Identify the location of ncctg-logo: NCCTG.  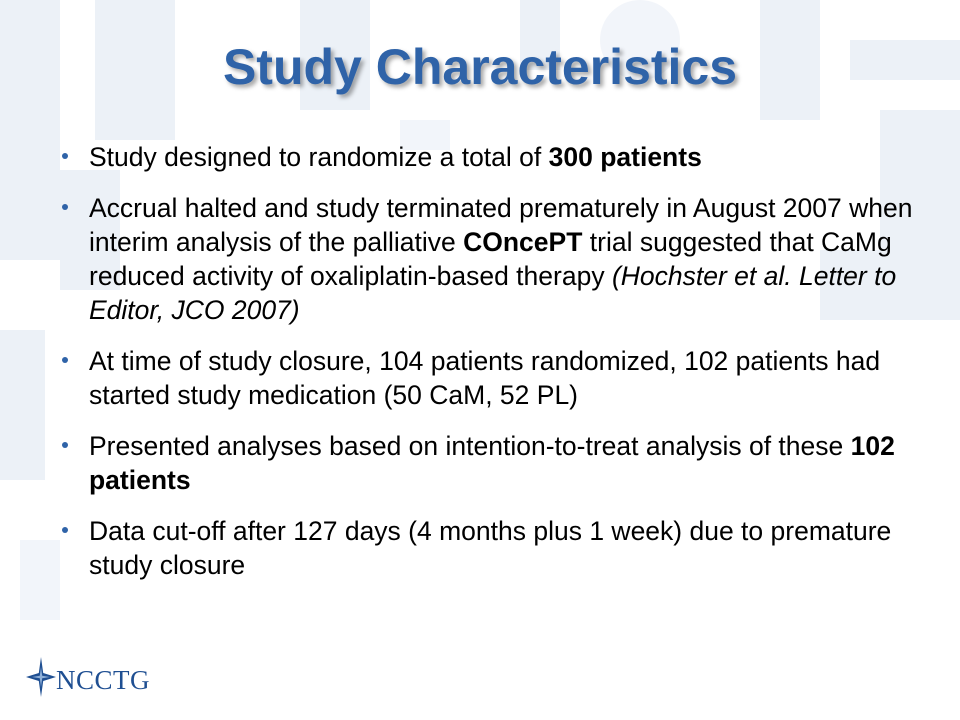
(124, 679).